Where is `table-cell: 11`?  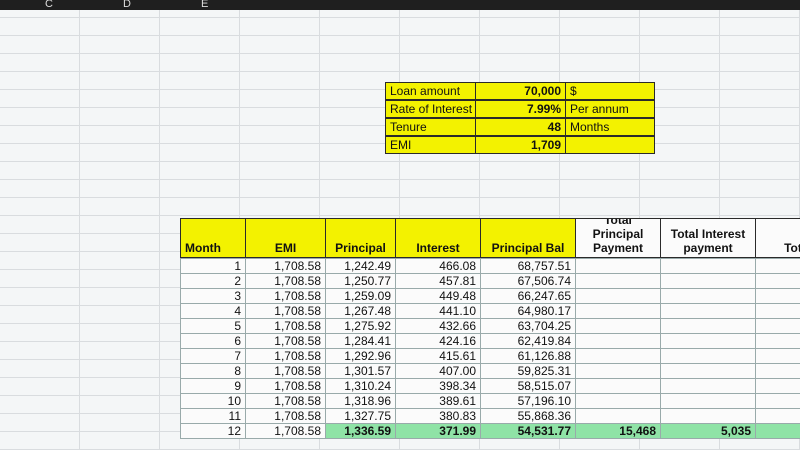 table-cell: 11 is located at coordinates (213, 416).